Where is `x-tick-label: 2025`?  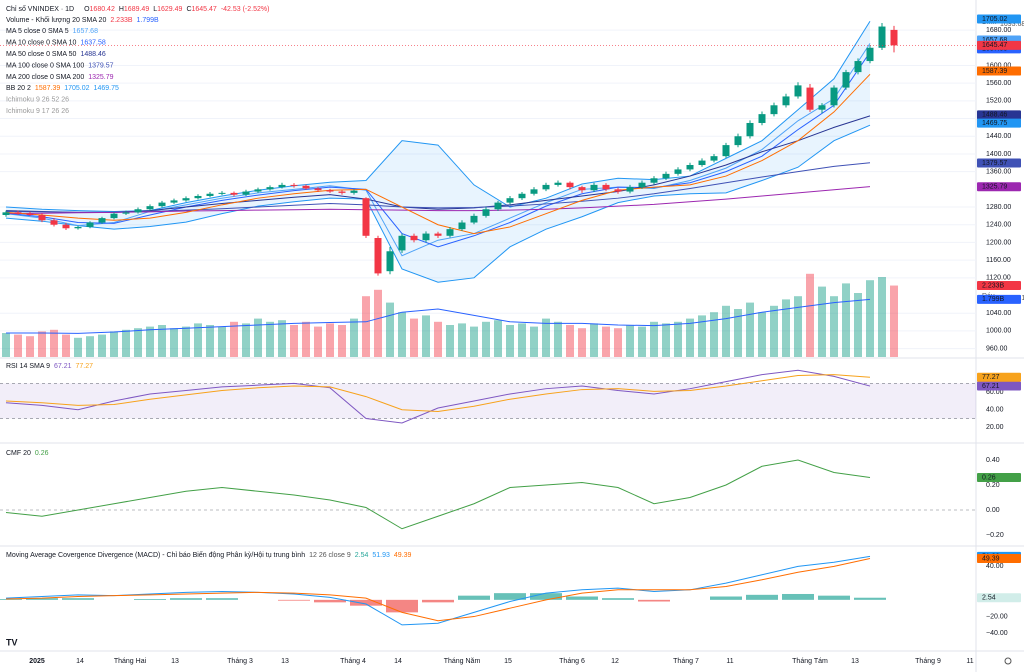 x-tick-label: 2025 is located at coordinates (37, 661).